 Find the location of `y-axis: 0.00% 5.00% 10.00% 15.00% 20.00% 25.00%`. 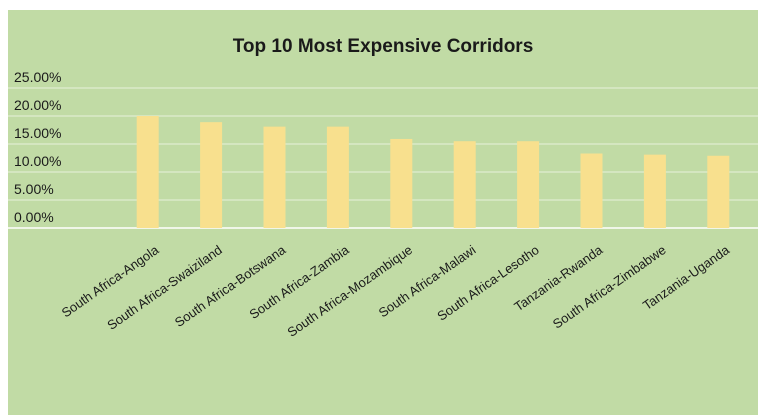

y-axis: 0.00% 5.00% 10.00% 15.00% 20.00% 25.00% is located at coordinates (37, 147).